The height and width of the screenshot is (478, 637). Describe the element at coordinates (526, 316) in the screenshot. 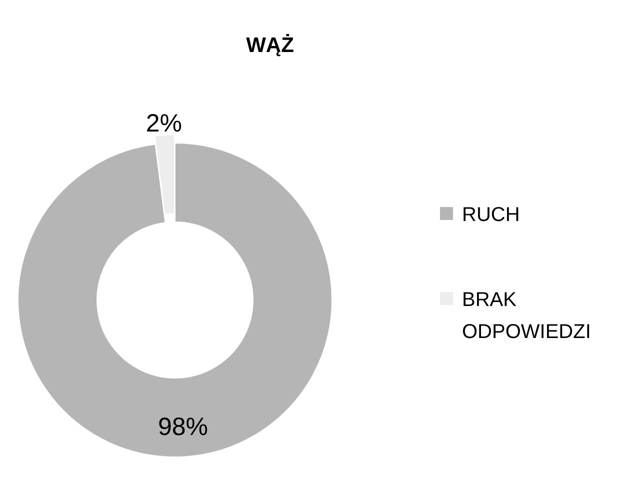

I see `legend-label: BRAK ODPOWIEDZI` at that location.